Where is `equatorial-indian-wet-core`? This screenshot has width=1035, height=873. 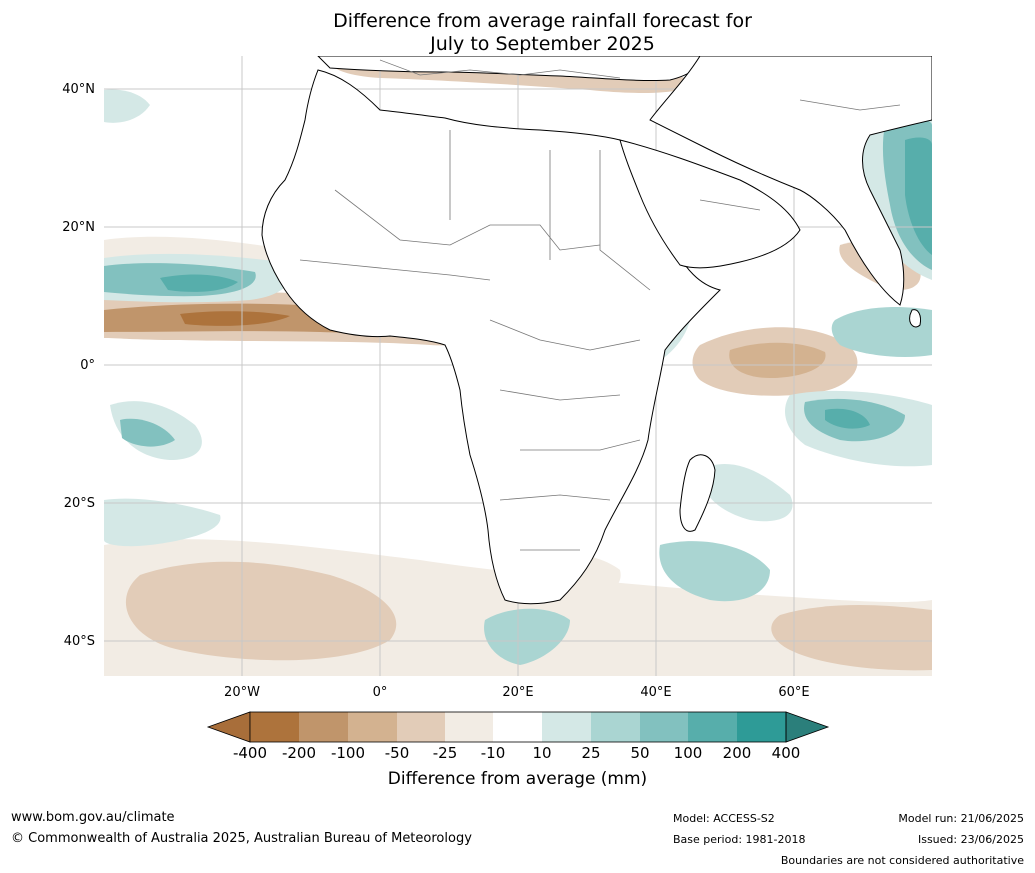 equatorial-indian-wet-core is located at coordinates (847, 418).